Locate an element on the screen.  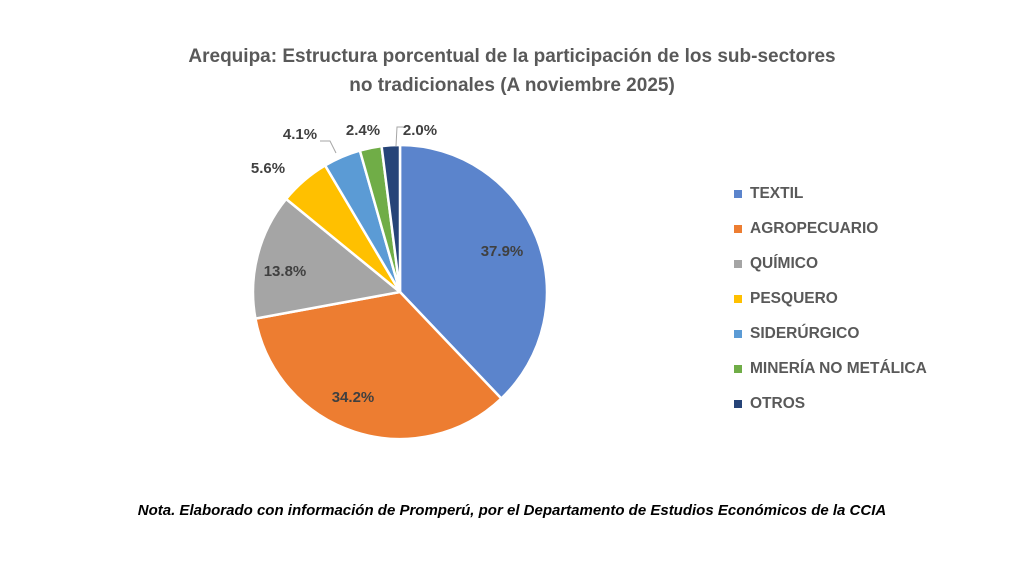
legend-label: MINERÍA NO METÁLICA is located at coordinates (838, 368).